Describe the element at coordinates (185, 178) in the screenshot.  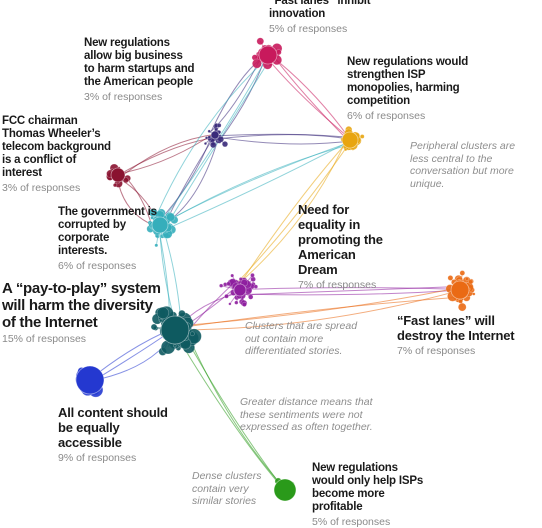
I see `edge-teal_light-navy` at that location.